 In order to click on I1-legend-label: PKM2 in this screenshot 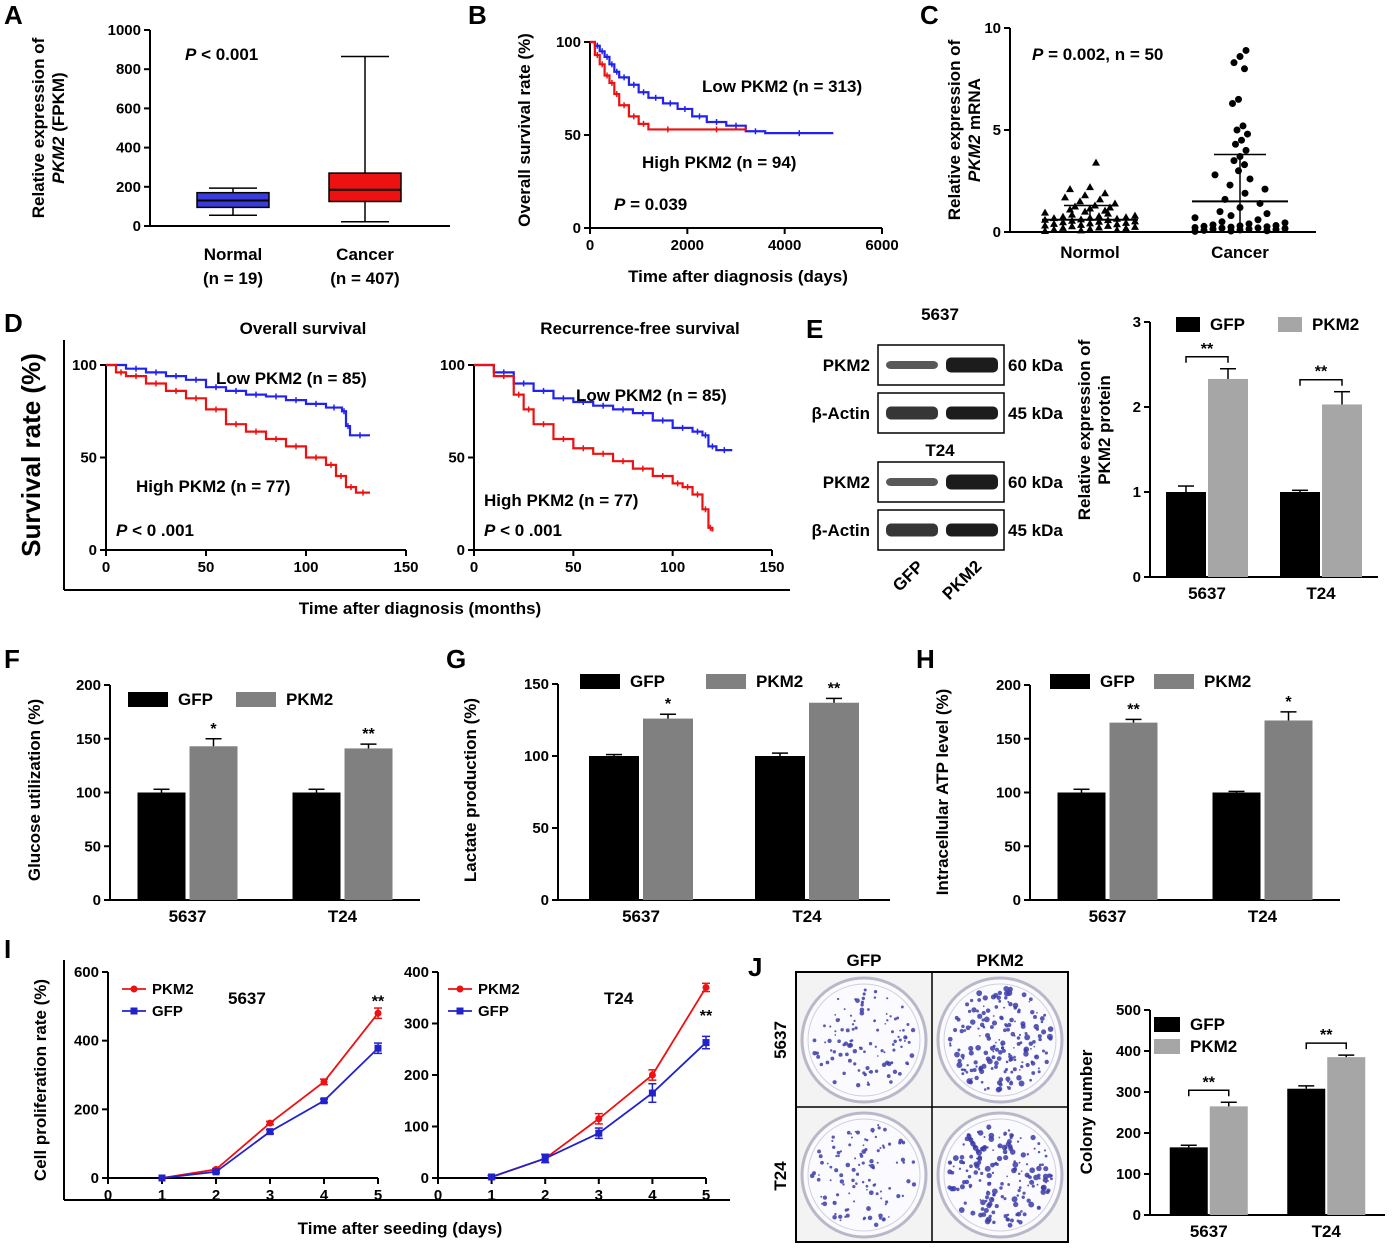, I will do `click(173, 989)`.